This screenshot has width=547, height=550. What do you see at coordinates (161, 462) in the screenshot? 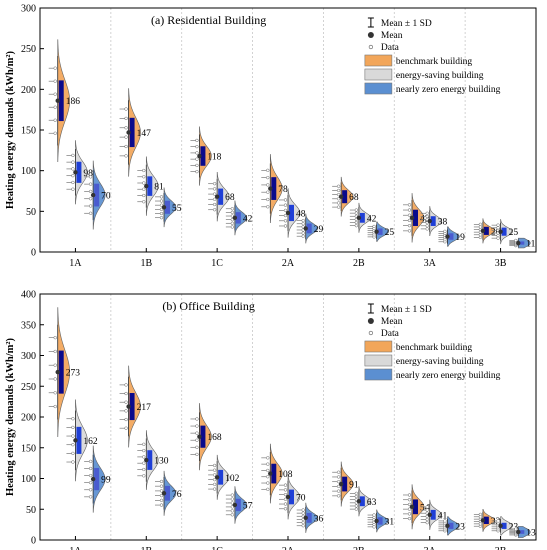
I see `mean-value-label: 130` at bounding box center [161, 462].